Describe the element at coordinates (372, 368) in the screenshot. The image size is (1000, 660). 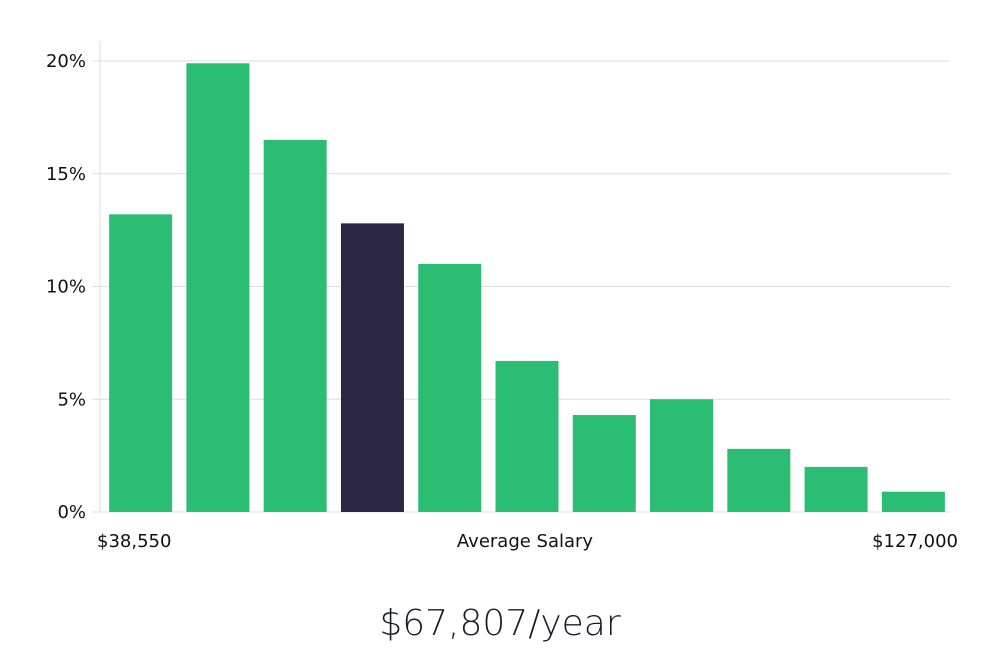
I see `bar-highlighted` at that location.